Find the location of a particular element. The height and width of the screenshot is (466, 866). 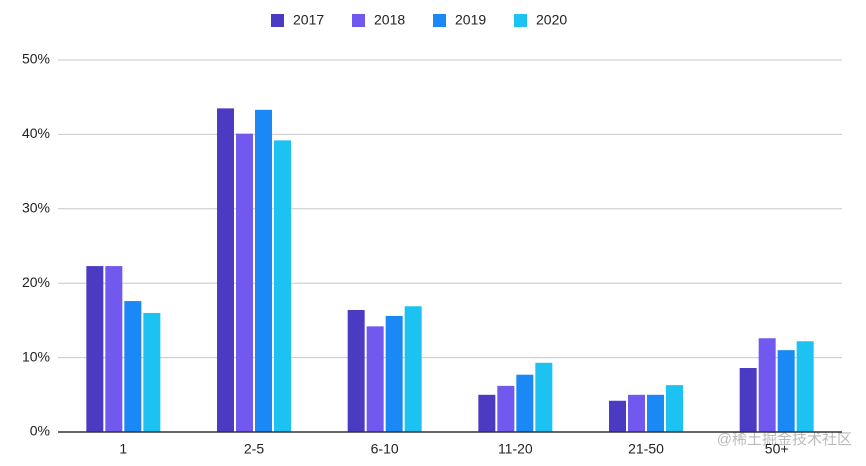

x-tick-label: 21-50 is located at coordinates (646, 449).